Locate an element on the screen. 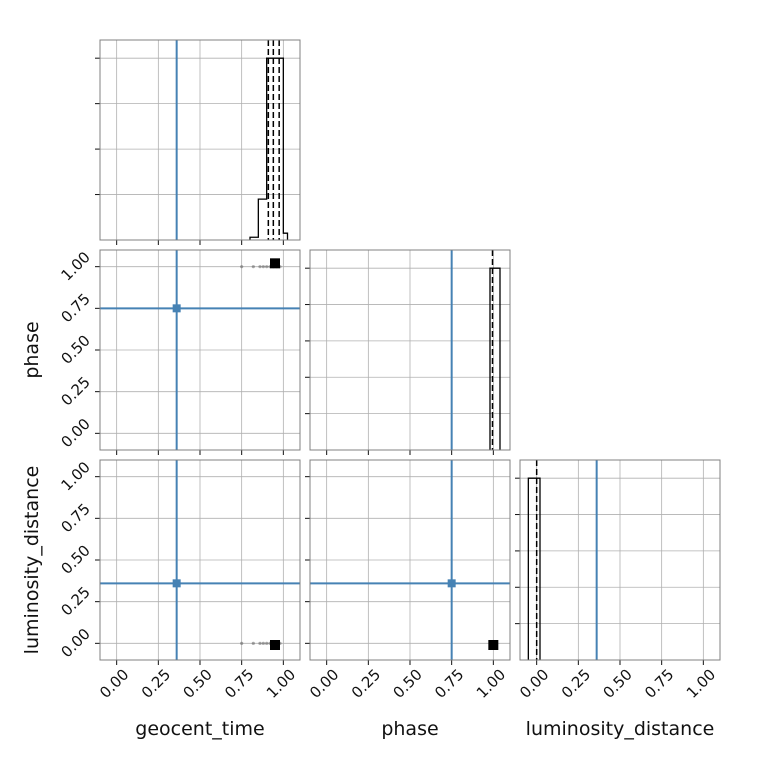 Image resolution: width=760 pixels, height=760 pixels. y-axis-label-phase: phase is located at coordinates (32, 349).